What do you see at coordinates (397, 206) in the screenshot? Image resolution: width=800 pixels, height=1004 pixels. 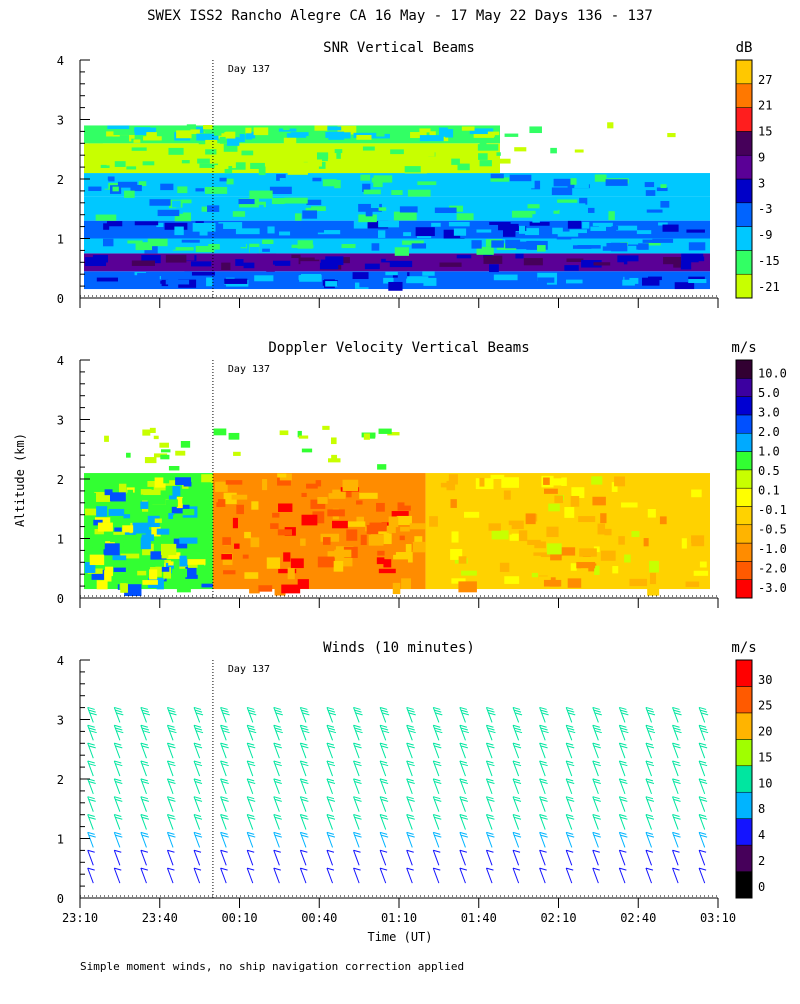 I see `panel-data` at bounding box center [397, 206].